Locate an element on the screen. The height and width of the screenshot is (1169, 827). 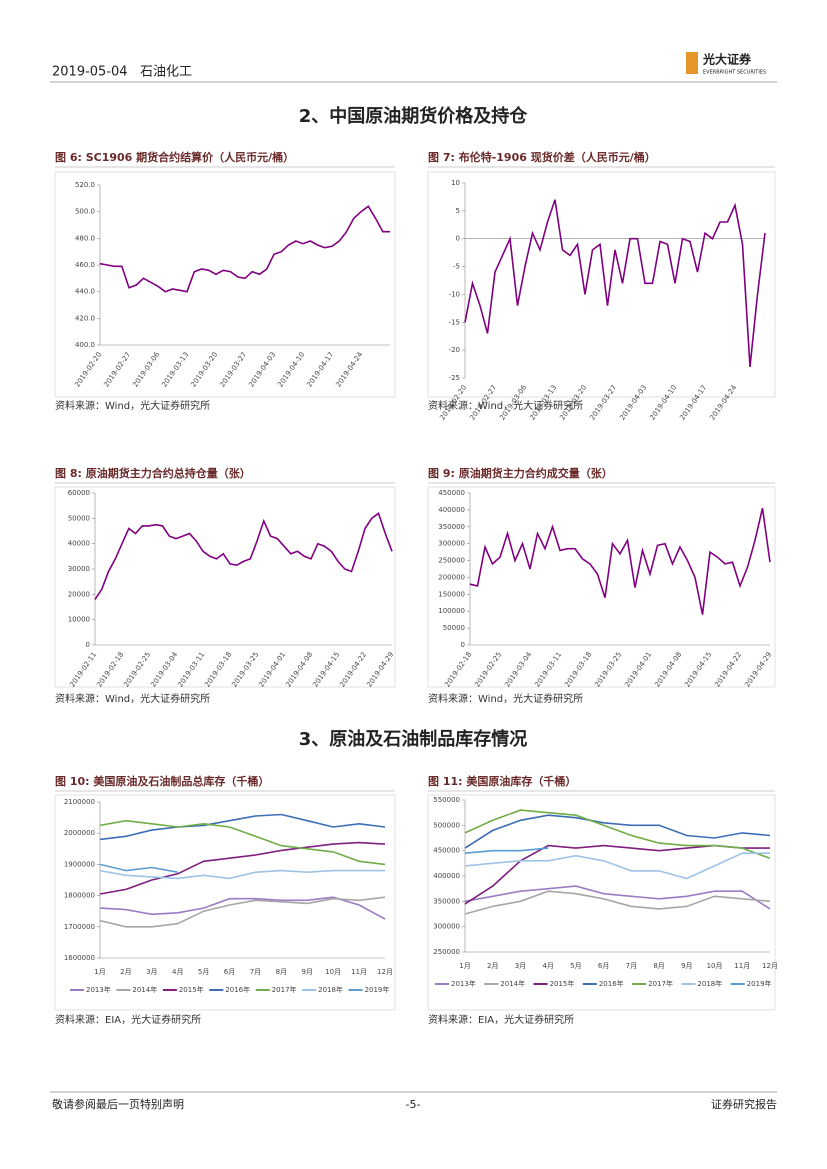
x-tick-label: 2019-04-24 is located at coordinates (349, 369).